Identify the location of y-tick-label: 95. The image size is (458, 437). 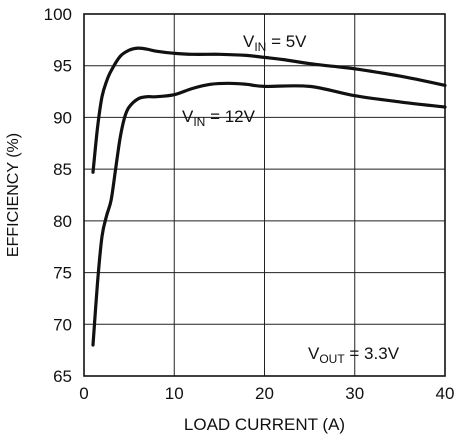
(62, 66).